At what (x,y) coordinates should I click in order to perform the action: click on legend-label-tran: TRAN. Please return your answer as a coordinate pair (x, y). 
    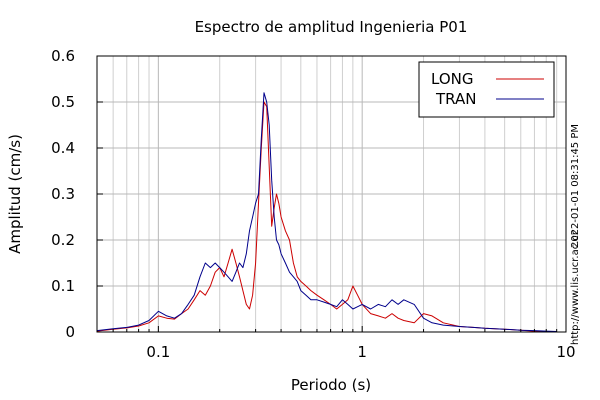
    Looking at the image, I should click on (455, 99).